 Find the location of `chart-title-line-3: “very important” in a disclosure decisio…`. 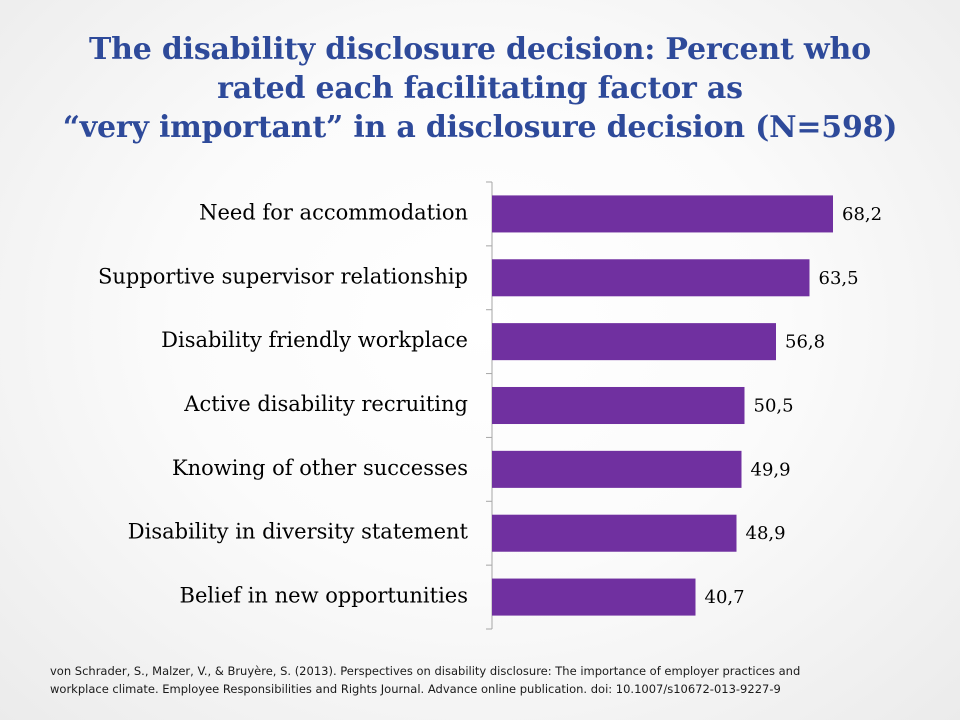

chart-title-line-3: “very important” in a disclosure decisio… is located at coordinates (480, 127).